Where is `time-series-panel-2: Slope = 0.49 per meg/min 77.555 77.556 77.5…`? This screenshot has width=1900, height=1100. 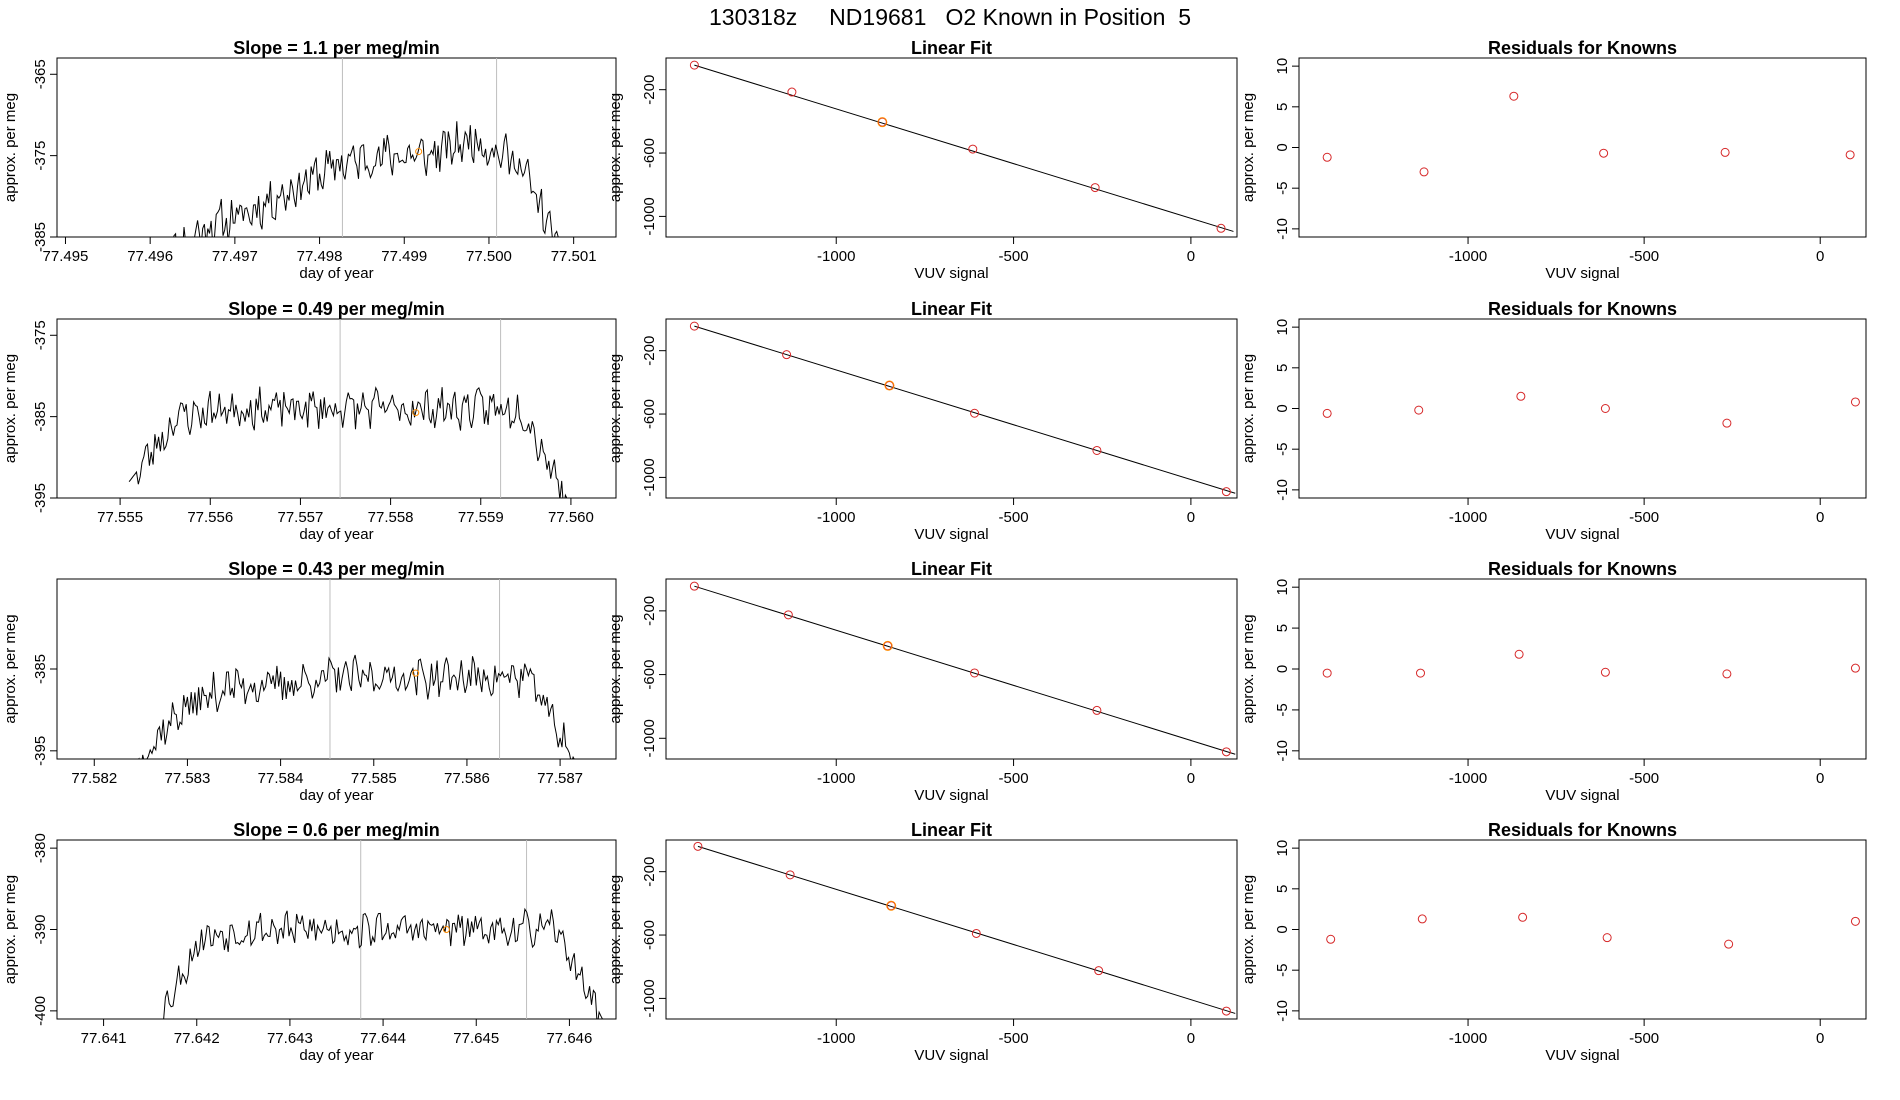
time-series-panel-2: Slope = 0.49 per meg/min 77.555 77.556 77.5… is located at coordinates (309, 421).